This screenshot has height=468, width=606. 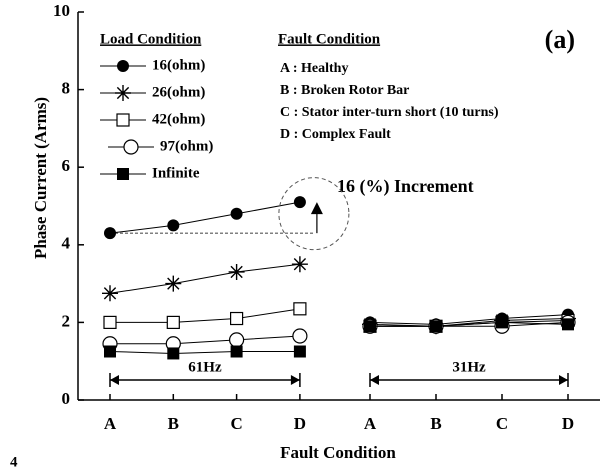 What do you see at coordinates (40, 178) in the screenshot?
I see `y-axis-label: Phase Current (Arms)` at bounding box center [40, 178].